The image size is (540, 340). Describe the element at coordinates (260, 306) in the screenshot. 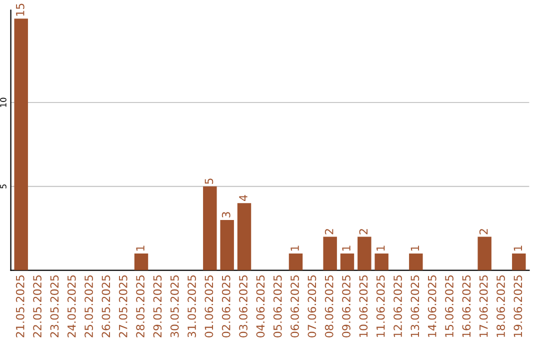

I see `x-tick-label: 04.06.2025` at that location.